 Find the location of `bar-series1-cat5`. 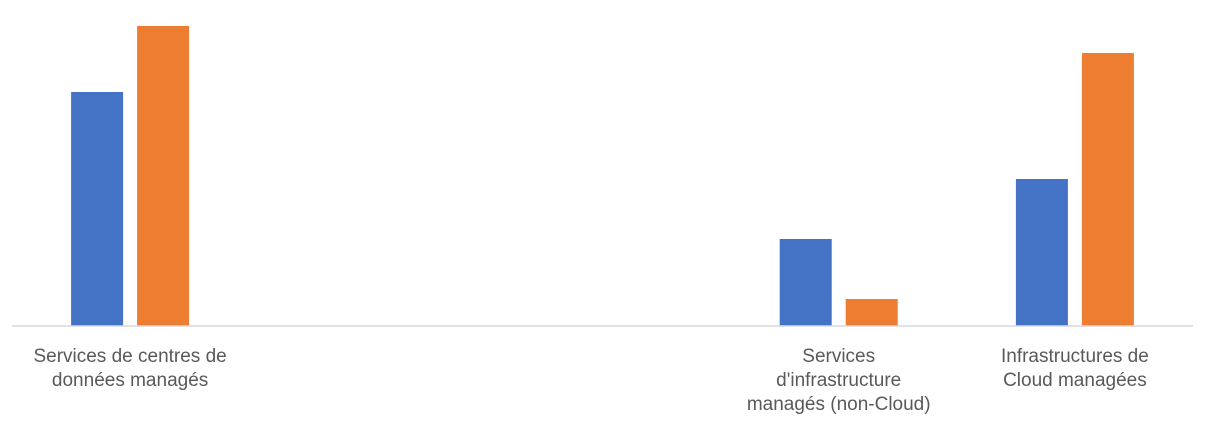

bar-series1-cat5 is located at coordinates (1041, 252).